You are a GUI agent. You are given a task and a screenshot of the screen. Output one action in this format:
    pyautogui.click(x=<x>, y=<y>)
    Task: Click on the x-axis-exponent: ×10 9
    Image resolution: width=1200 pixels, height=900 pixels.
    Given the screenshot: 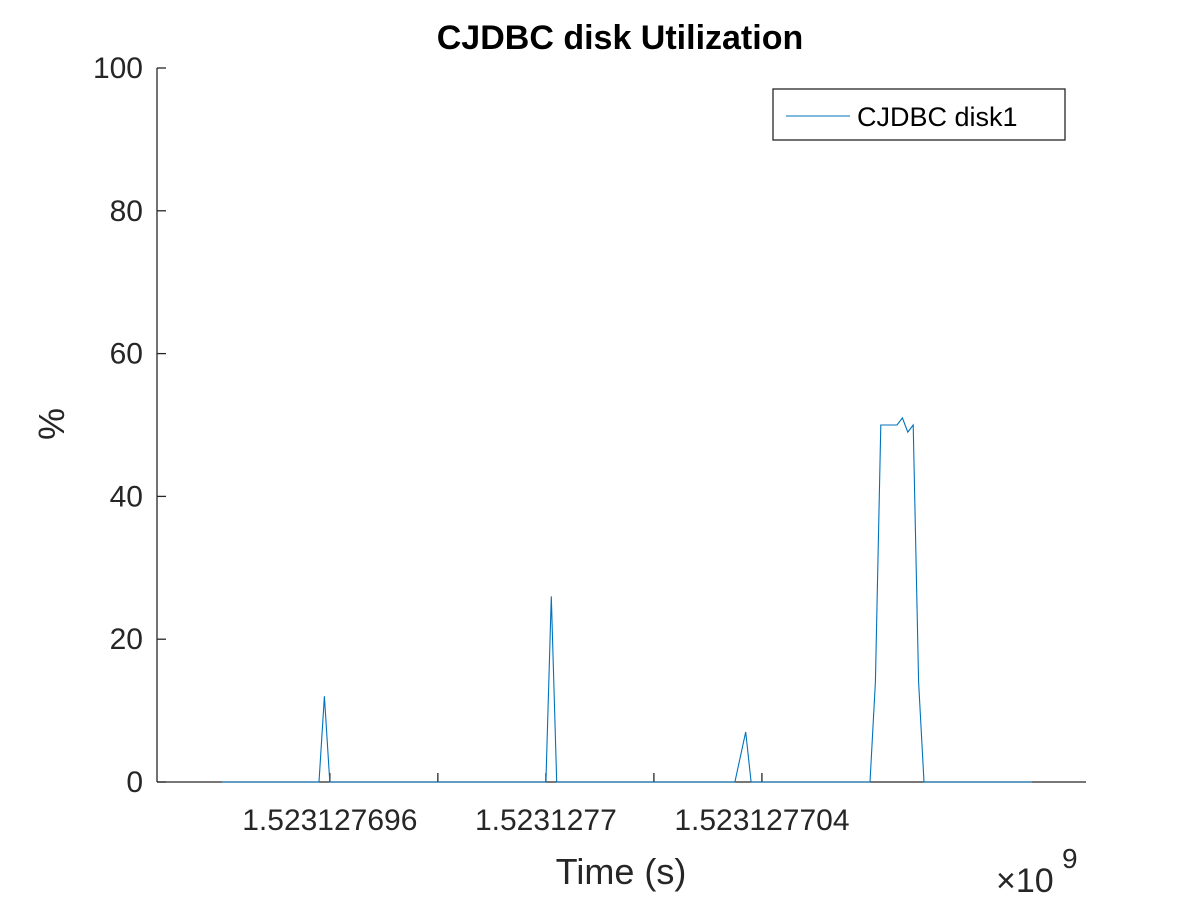 What is the action you would take?
    pyautogui.click(x=1037, y=871)
    